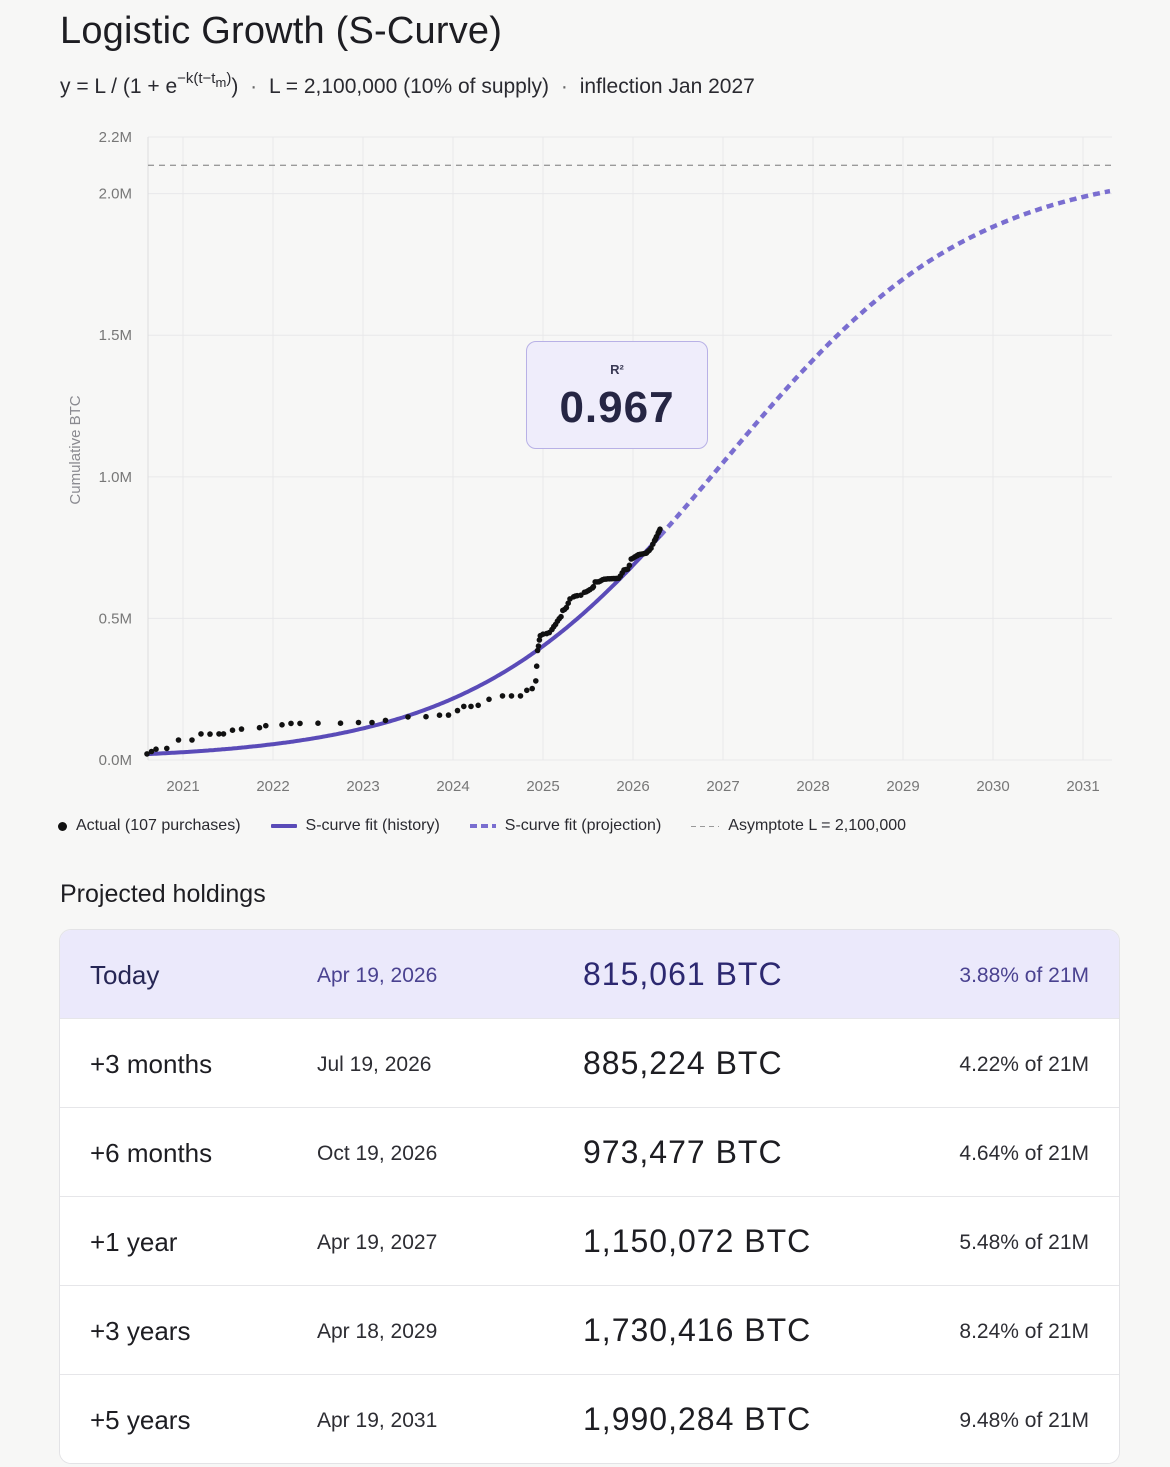  I want to click on row-pct: 3.88% of 21M, so click(1024, 975).